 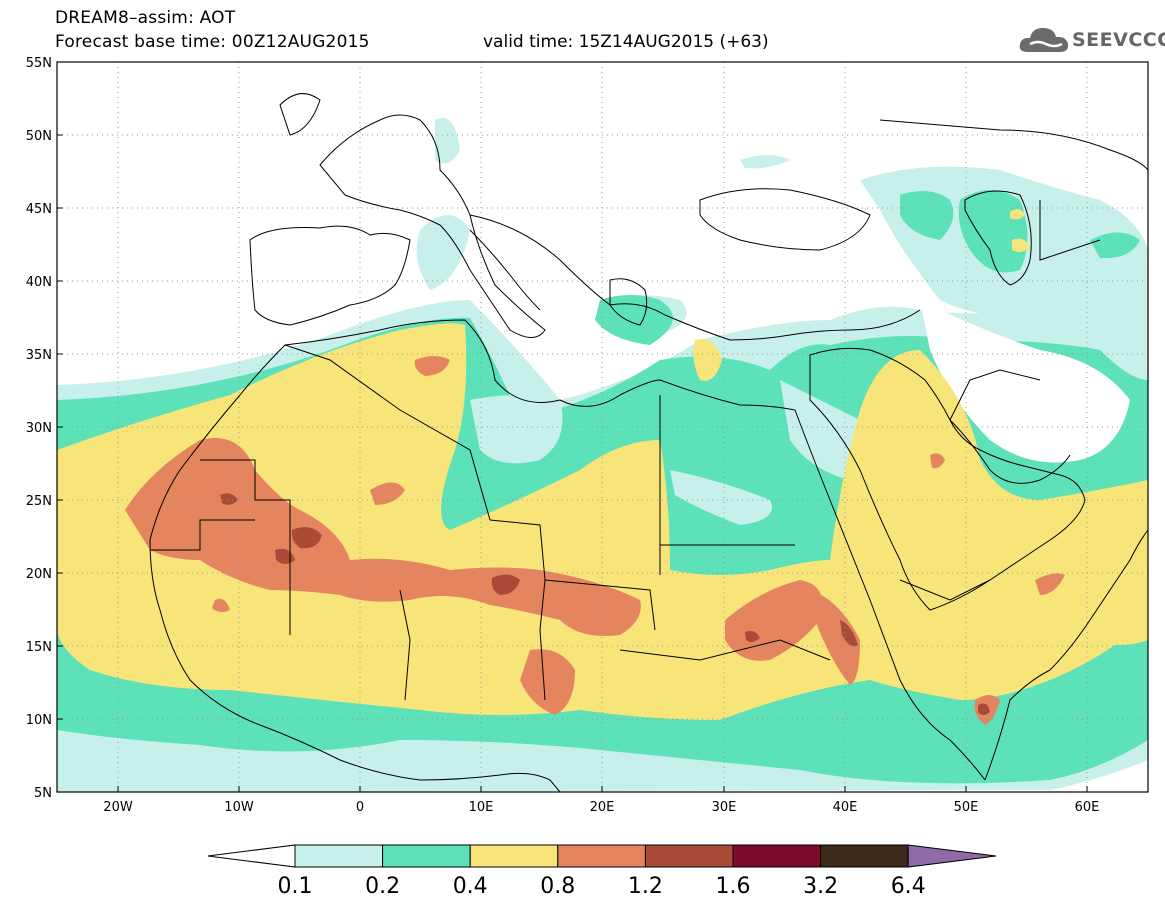 I want to click on lat-tick-label: 45N, so click(x=39, y=209).